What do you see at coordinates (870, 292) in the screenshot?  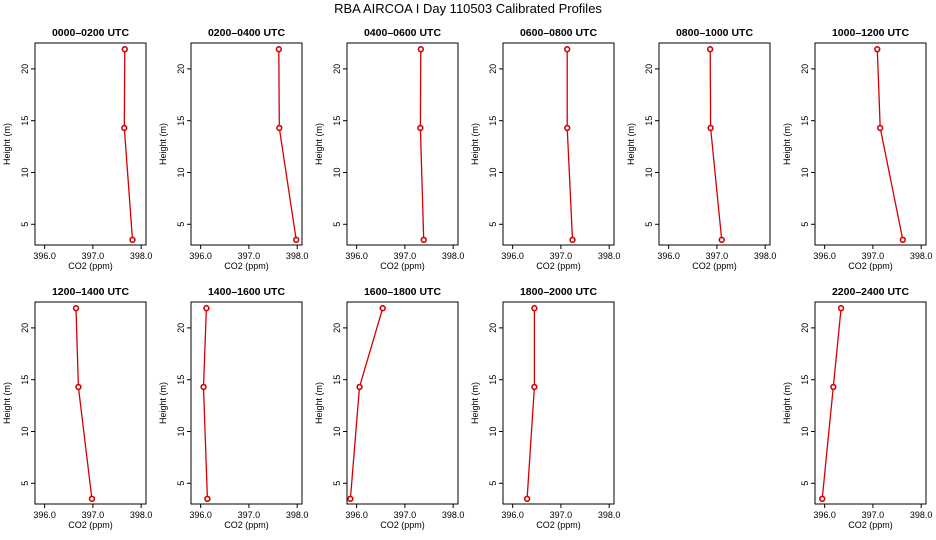 I see `panel-title: 2200–2400 UTC` at bounding box center [870, 292].